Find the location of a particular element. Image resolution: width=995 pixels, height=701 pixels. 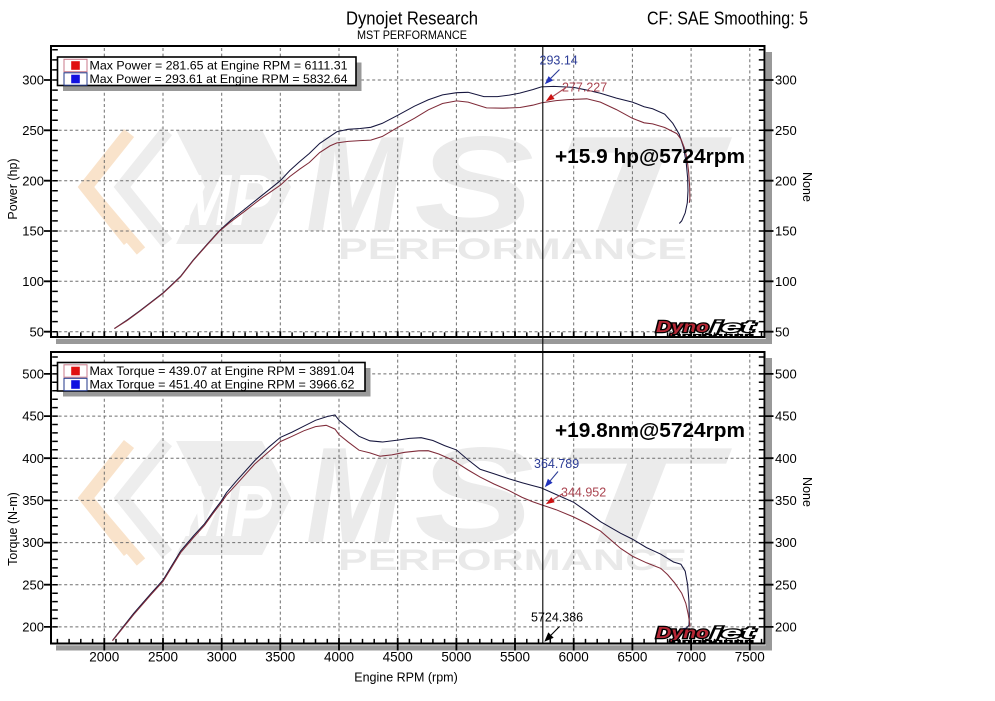

svg-text: 344.952 is located at coordinates (583, 493).